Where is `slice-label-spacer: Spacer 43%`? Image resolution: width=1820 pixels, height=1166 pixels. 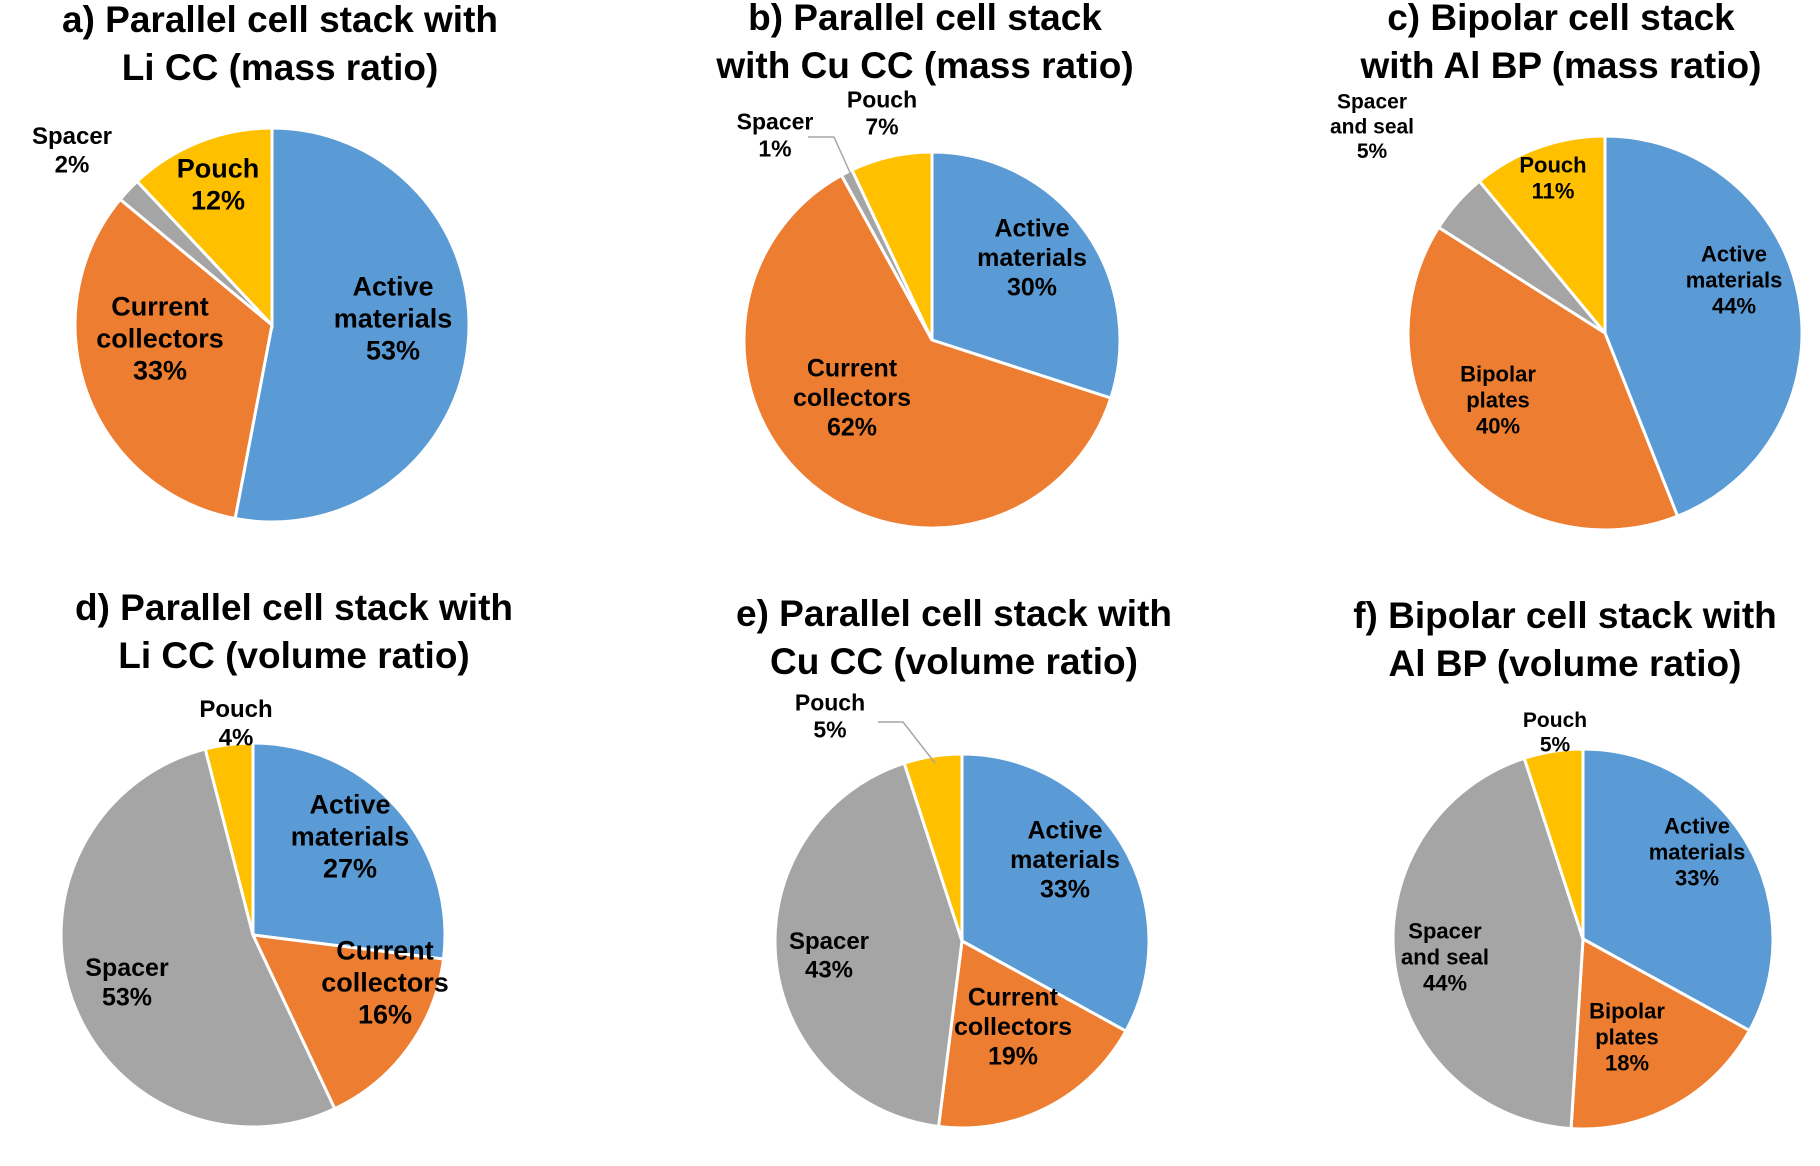
slice-label-spacer: Spacer 43% is located at coordinates (829, 955).